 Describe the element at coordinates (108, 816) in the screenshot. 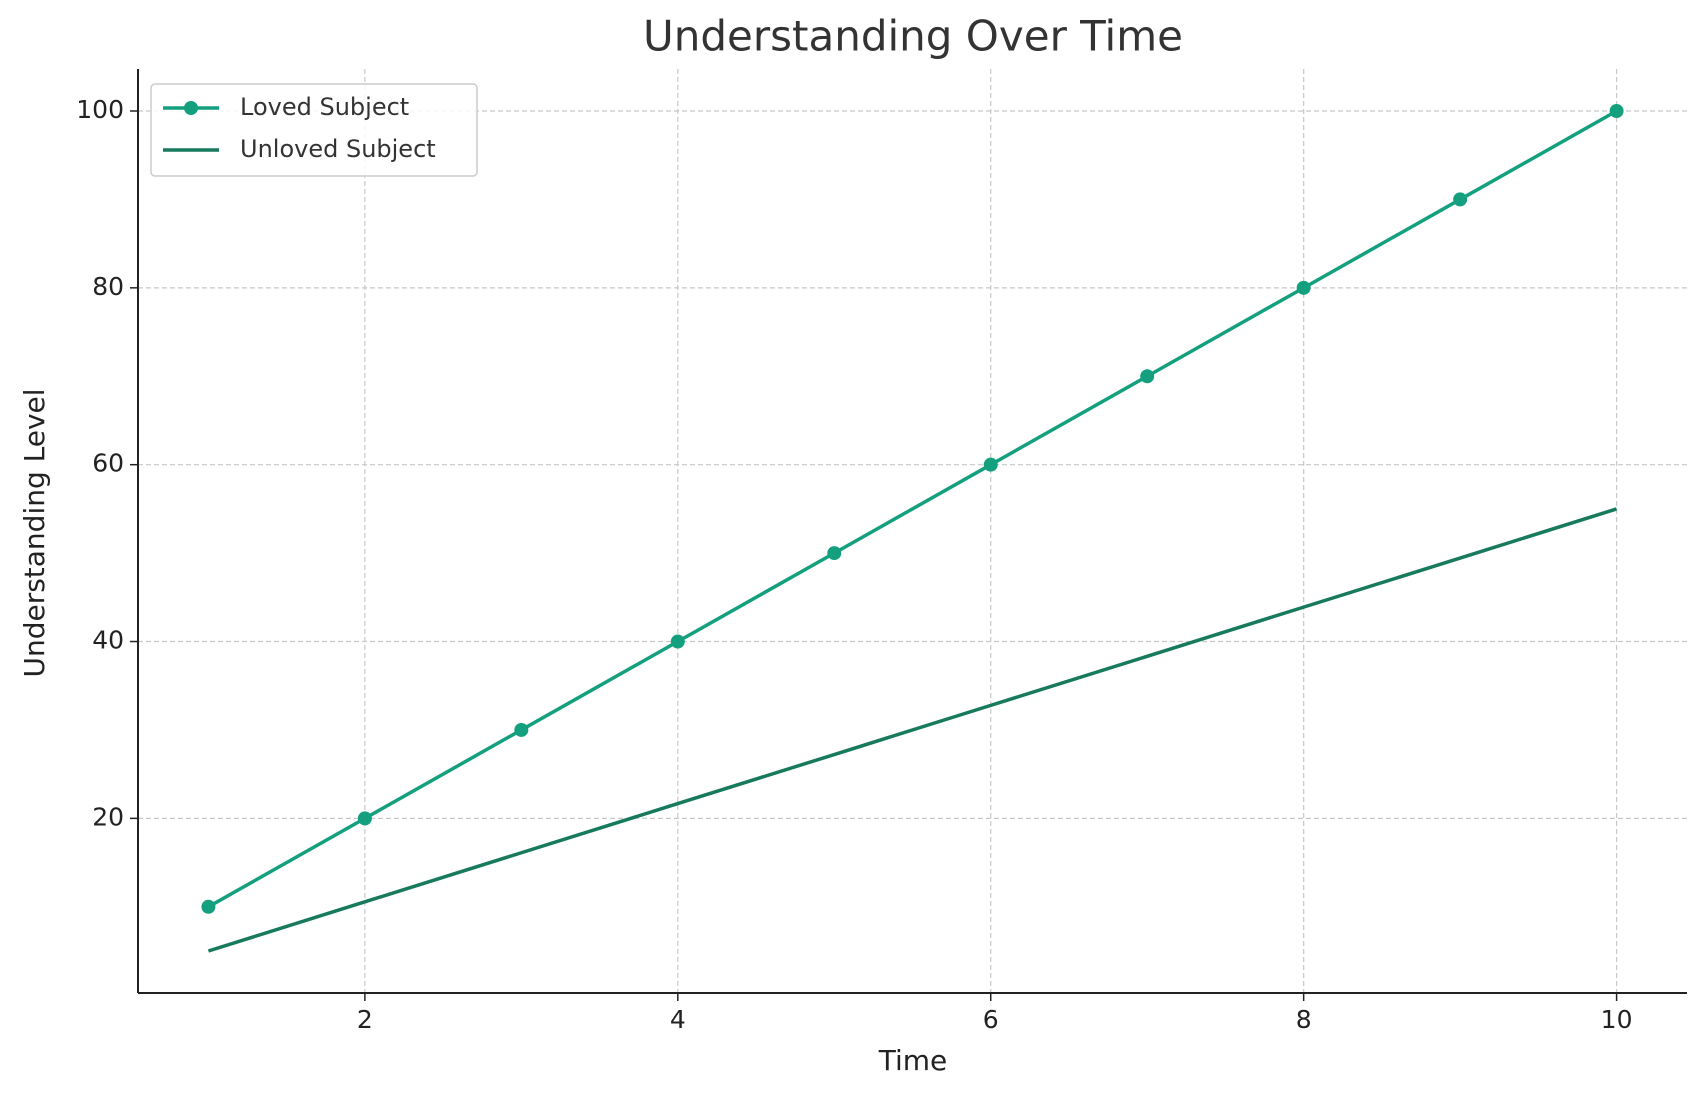

I see `y-tick-label: 20` at that location.